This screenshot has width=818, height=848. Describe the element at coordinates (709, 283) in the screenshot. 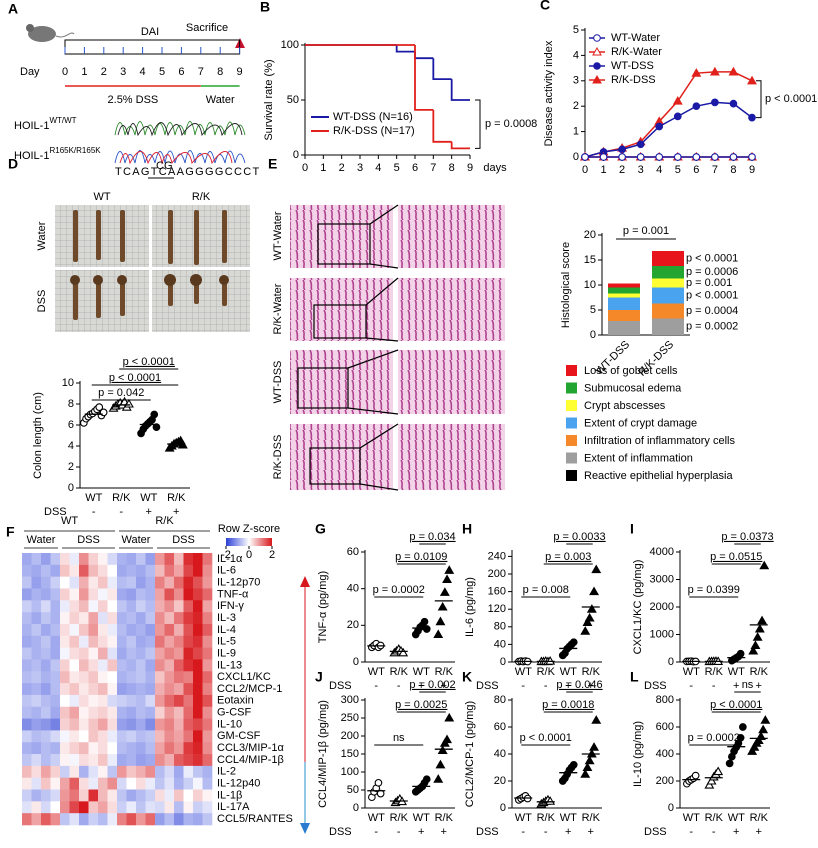

I see `segment-p-value: p = 0.001` at that location.